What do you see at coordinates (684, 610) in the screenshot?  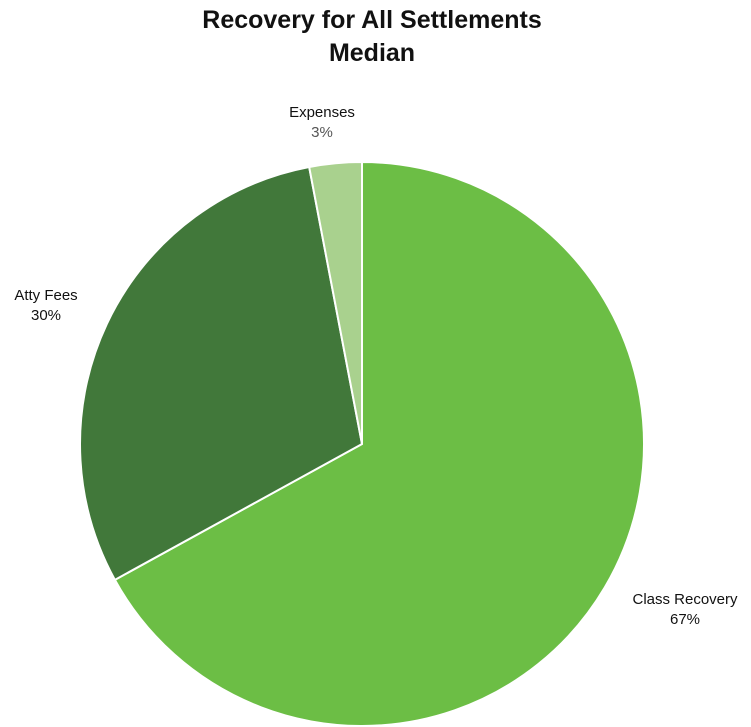 I see `slice-label-class-recovery: Class Recovery 67%` at bounding box center [684, 610].